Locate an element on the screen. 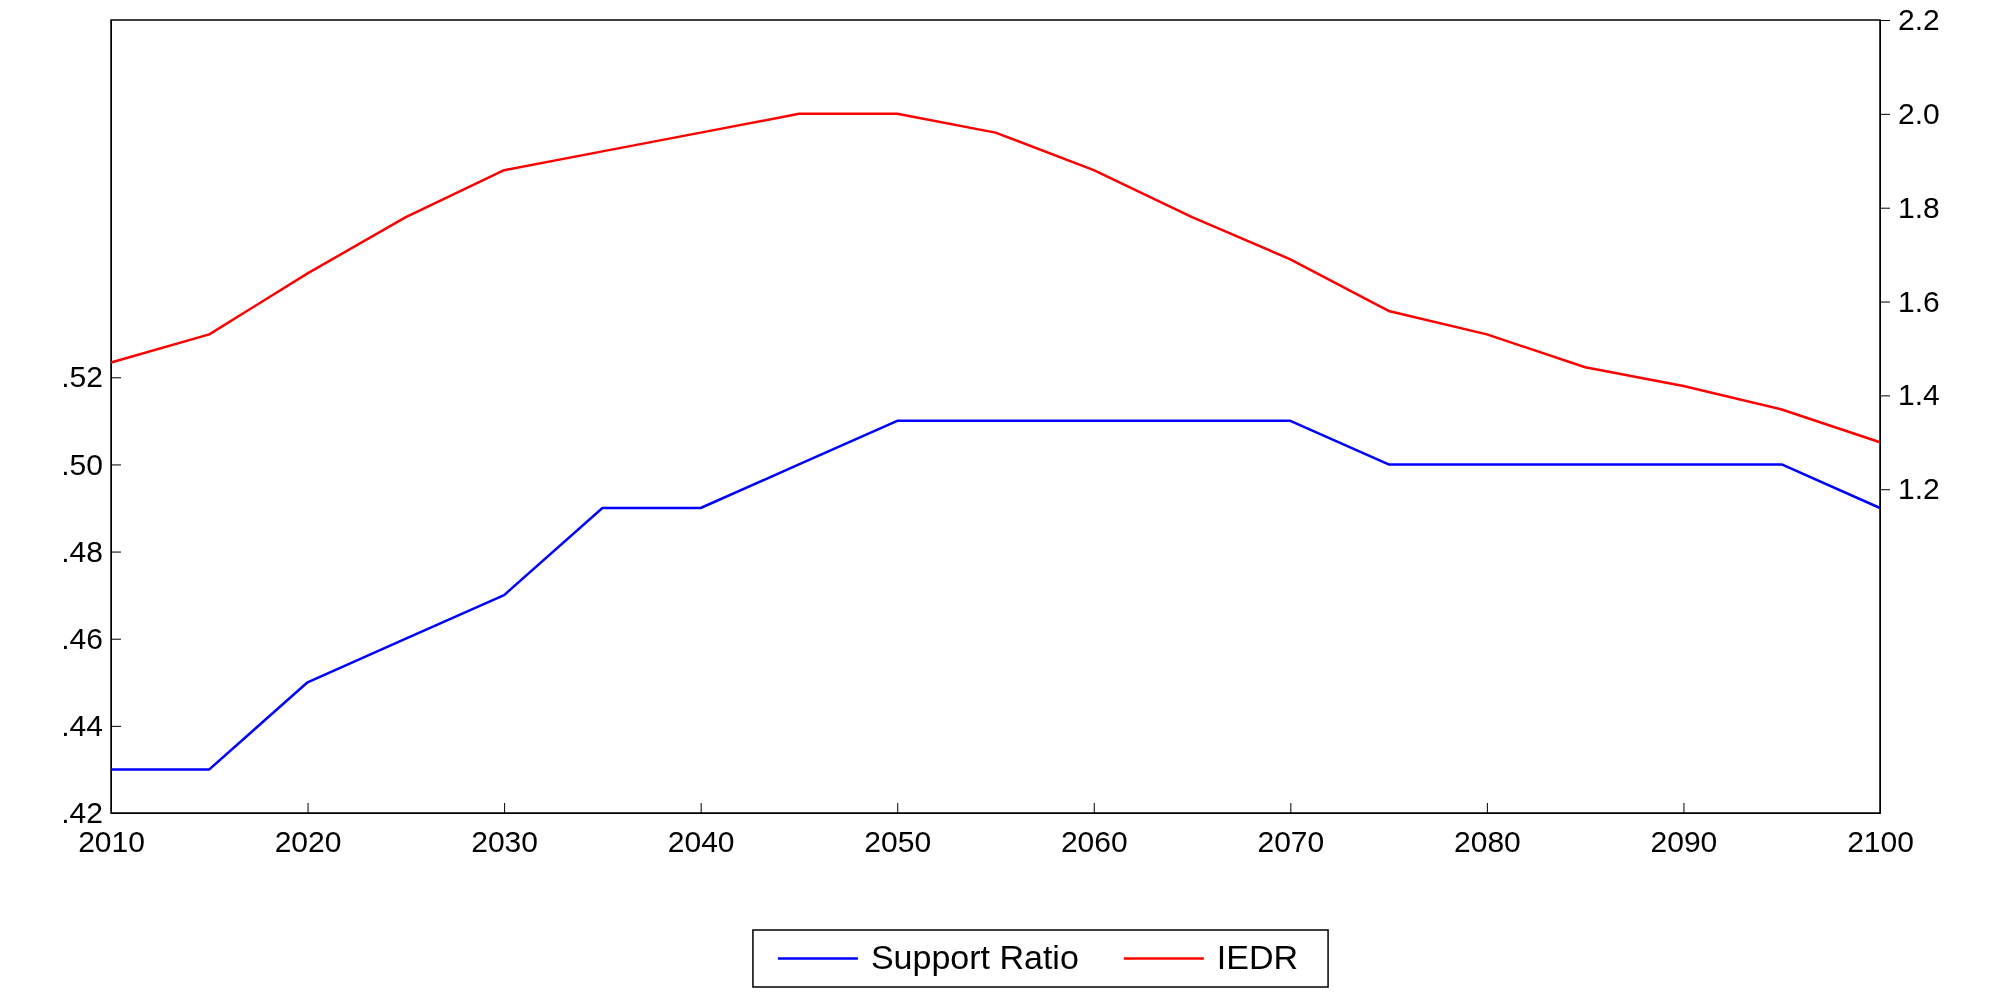 Image resolution: width=1997 pixels, height=995 pixels. y-tick-label: .52 is located at coordinates (82, 377).